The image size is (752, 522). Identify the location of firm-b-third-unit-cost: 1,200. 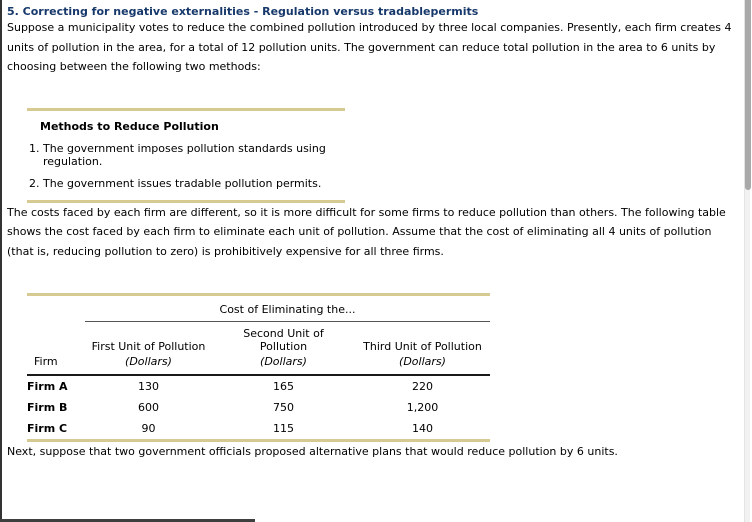
(422, 407).